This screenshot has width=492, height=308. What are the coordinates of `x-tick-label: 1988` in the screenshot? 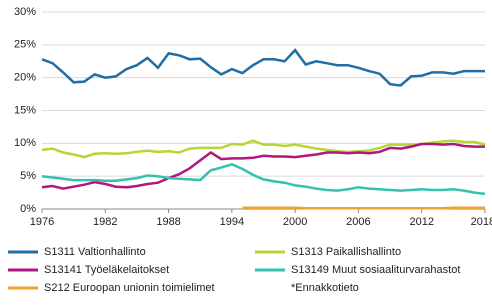 It's located at (168, 222).